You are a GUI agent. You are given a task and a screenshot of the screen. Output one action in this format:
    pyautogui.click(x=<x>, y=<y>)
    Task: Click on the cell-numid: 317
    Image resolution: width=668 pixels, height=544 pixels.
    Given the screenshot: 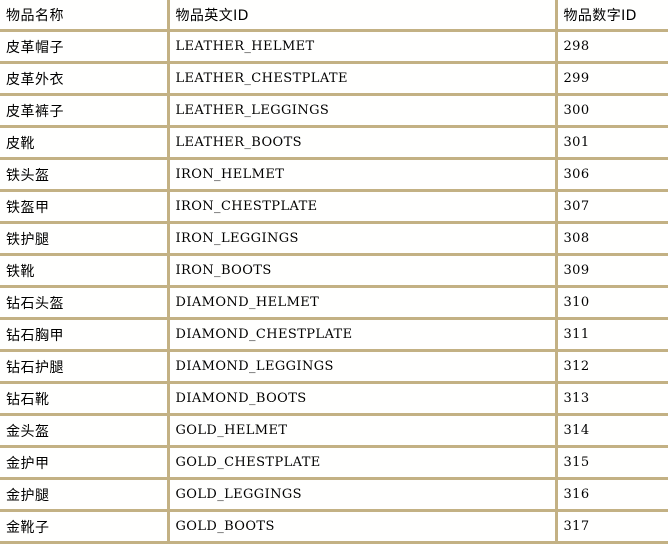 What is the action you would take?
    pyautogui.click(x=612, y=527)
    